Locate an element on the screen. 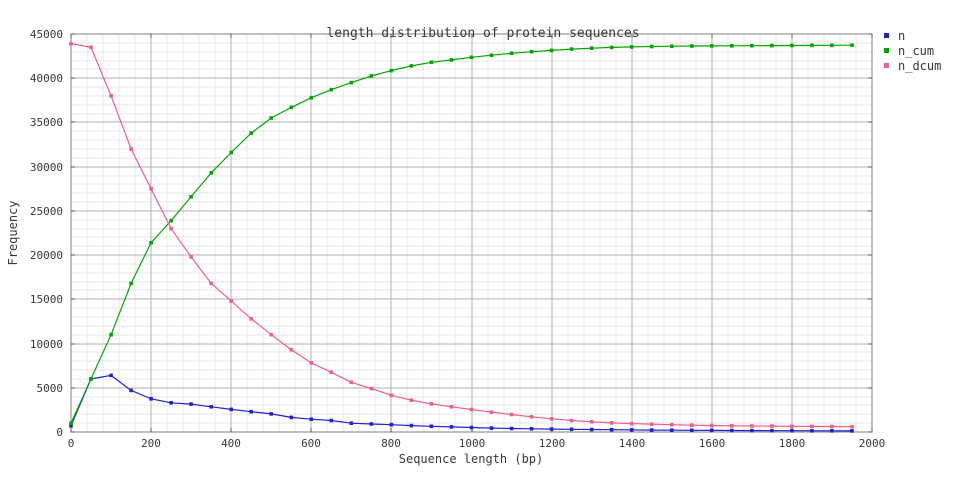 Image resolution: width=962 pixels, height=482 pixels. legend-label-n: n is located at coordinates (902, 35).